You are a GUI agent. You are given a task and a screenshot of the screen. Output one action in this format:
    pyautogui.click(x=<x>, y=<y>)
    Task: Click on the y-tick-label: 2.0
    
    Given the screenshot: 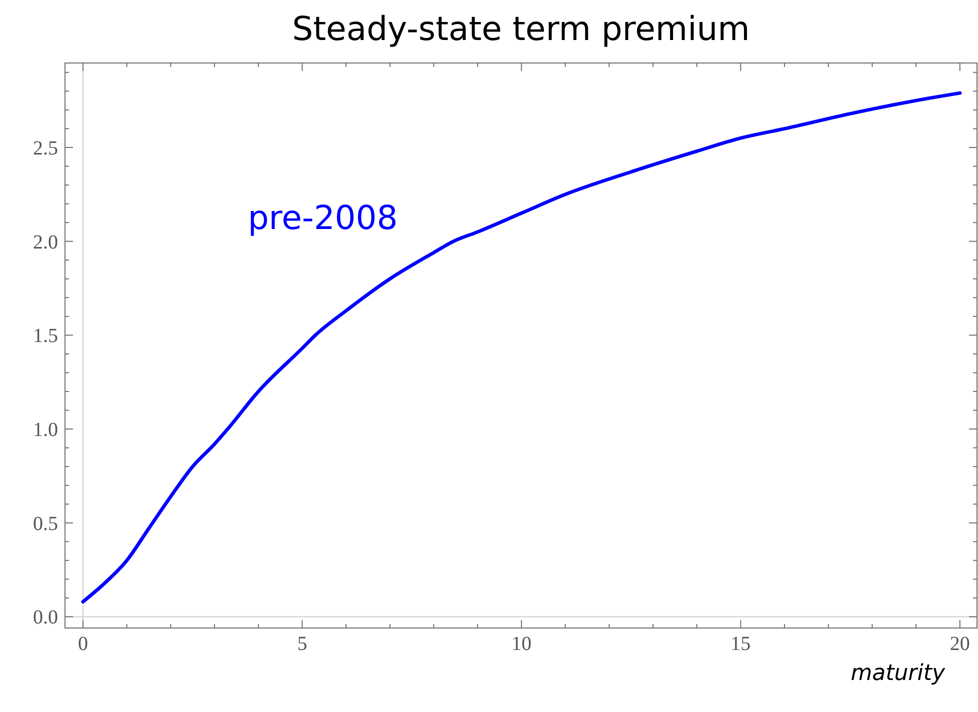 What is the action you would take?
    pyautogui.click(x=45, y=242)
    